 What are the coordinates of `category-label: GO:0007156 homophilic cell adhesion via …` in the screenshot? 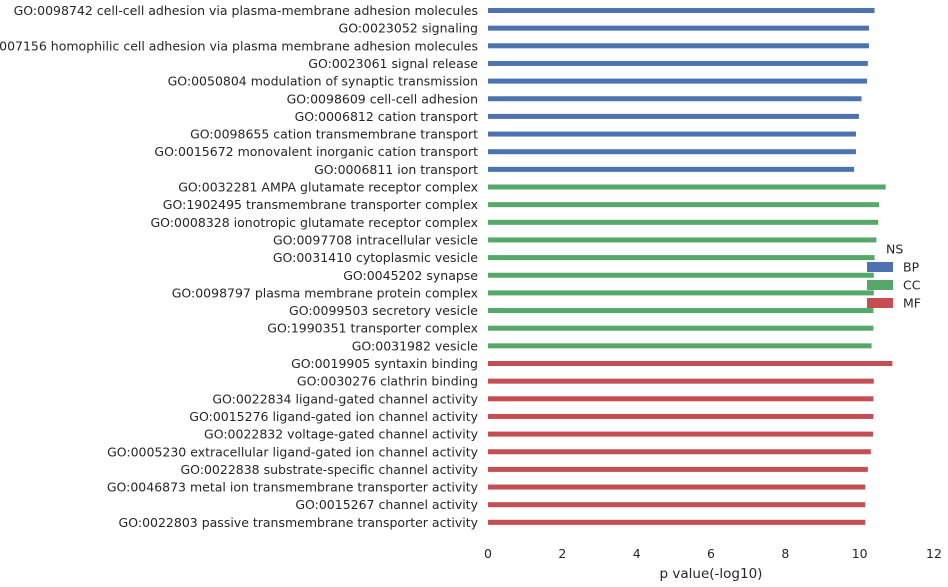 It's located at (239, 45).